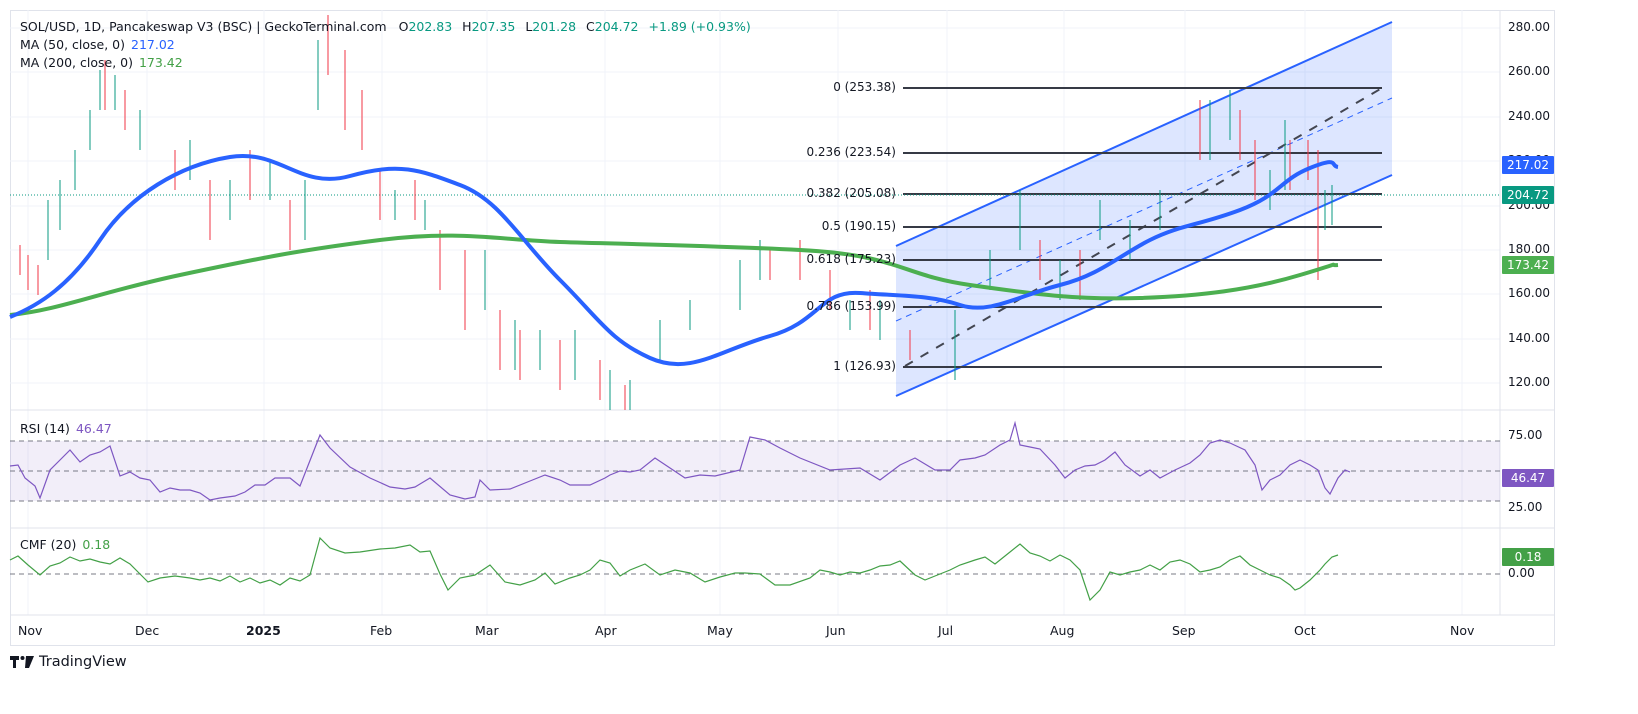 The image size is (1638, 714). I want to click on tradingview-logo-icon, so click(22, 662).